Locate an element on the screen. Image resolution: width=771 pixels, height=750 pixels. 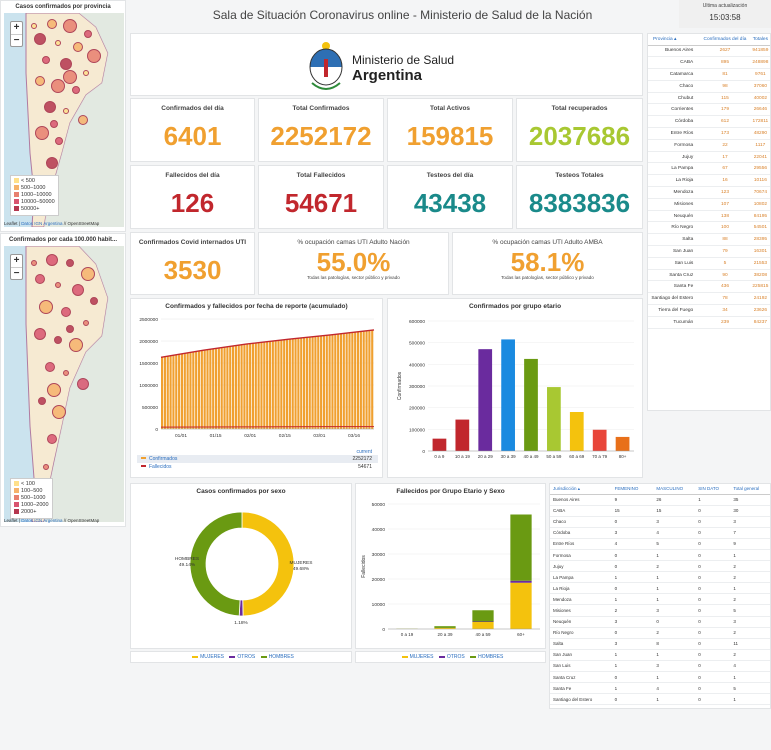
deaths-row: Chaco 0 3 0 3 is located at coordinates (660, 522).